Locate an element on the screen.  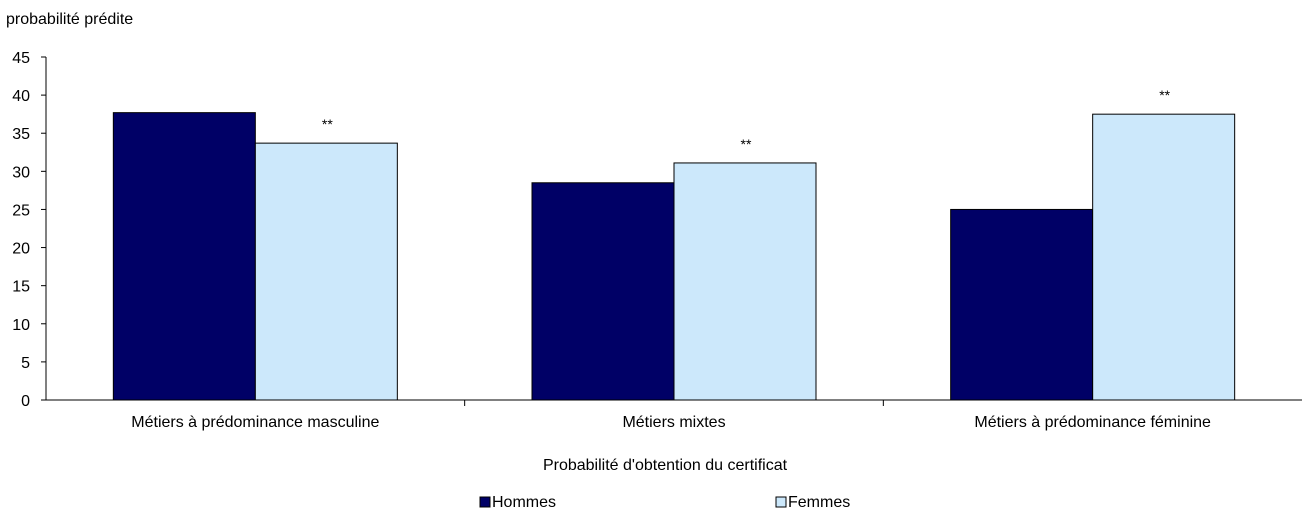
x-category-label: Métiers à prédominance masculine is located at coordinates (255, 422).